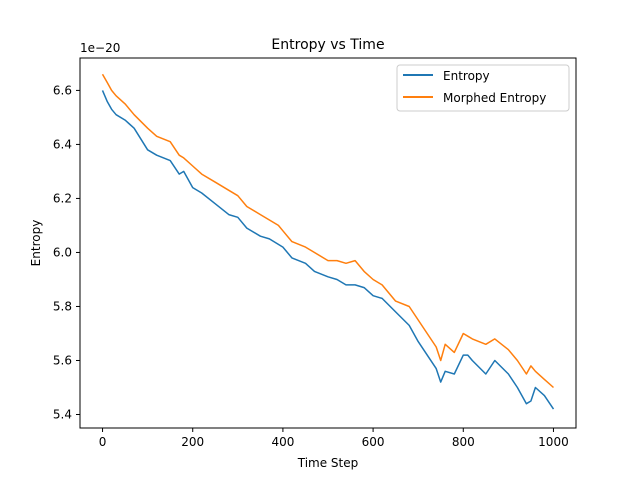 Image resolution: width=640 pixels, height=484 pixels. What do you see at coordinates (62, 144) in the screenshot?
I see `y-tick-label: 6.4` at bounding box center [62, 144].